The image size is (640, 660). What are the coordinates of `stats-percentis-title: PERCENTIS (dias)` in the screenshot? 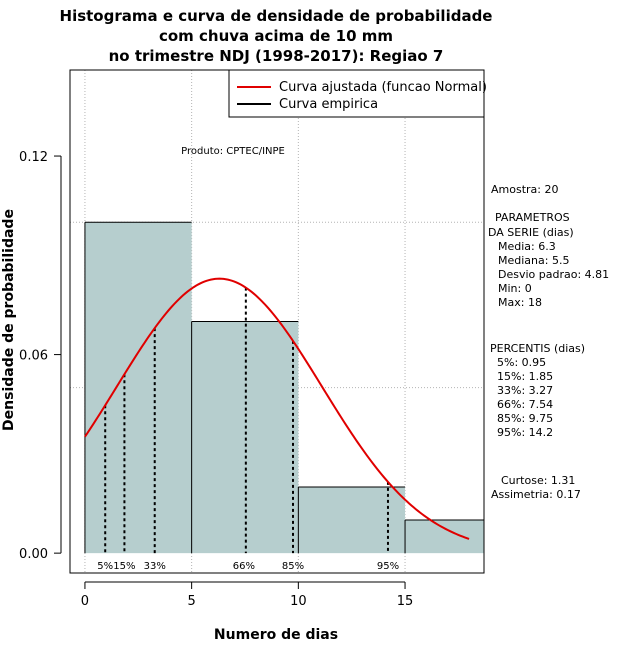 It's located at (537, 348).